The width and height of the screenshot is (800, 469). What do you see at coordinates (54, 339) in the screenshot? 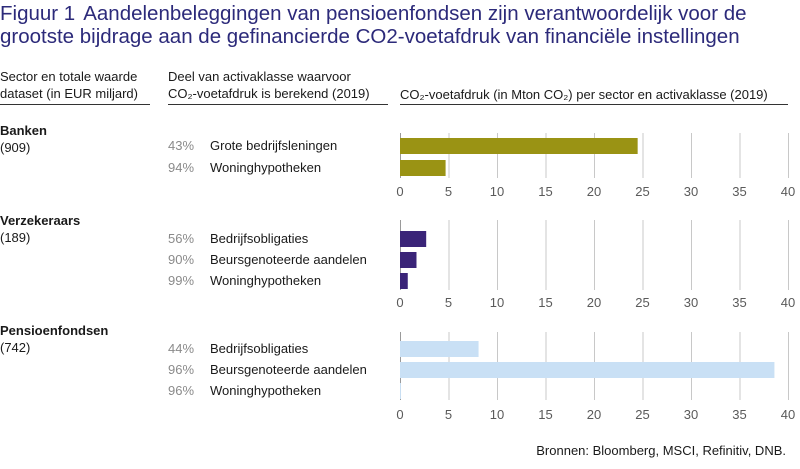
I see `sector-label: Pensioenfondsen (742)` at bounding box center [54, 339].